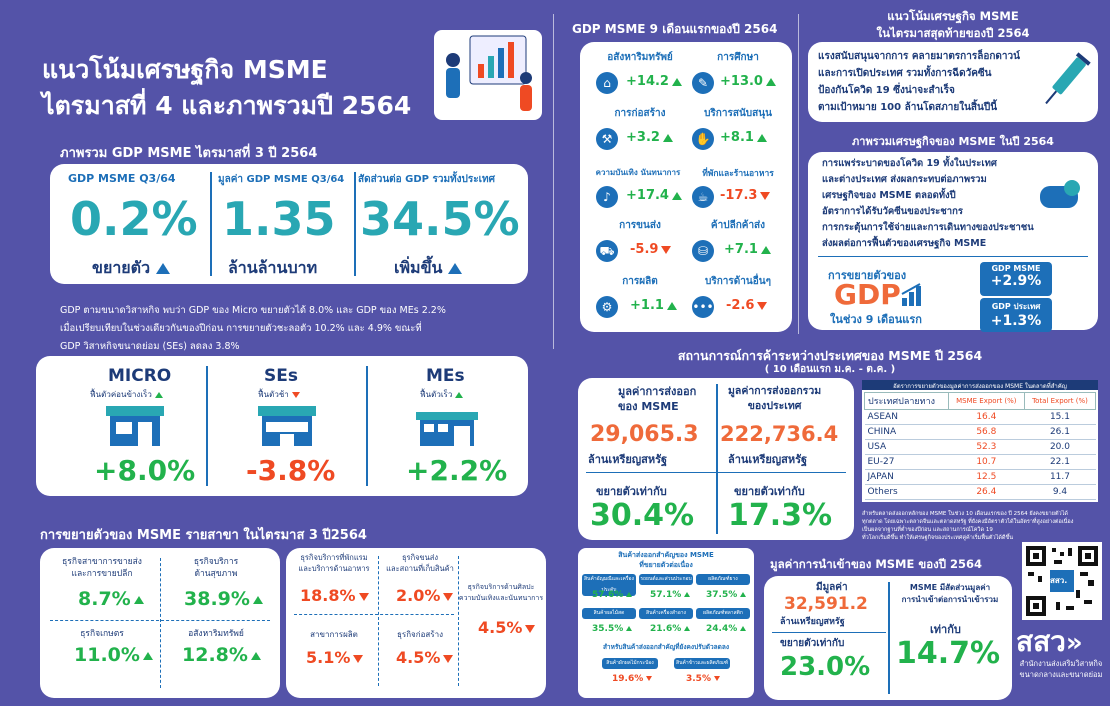 Image resolution: width=1110 pixels, height=706 pixels. What do you see at coordinates (135, 426) in the screenshot?
I see `shop-icon` at bounding box center [135, 426].